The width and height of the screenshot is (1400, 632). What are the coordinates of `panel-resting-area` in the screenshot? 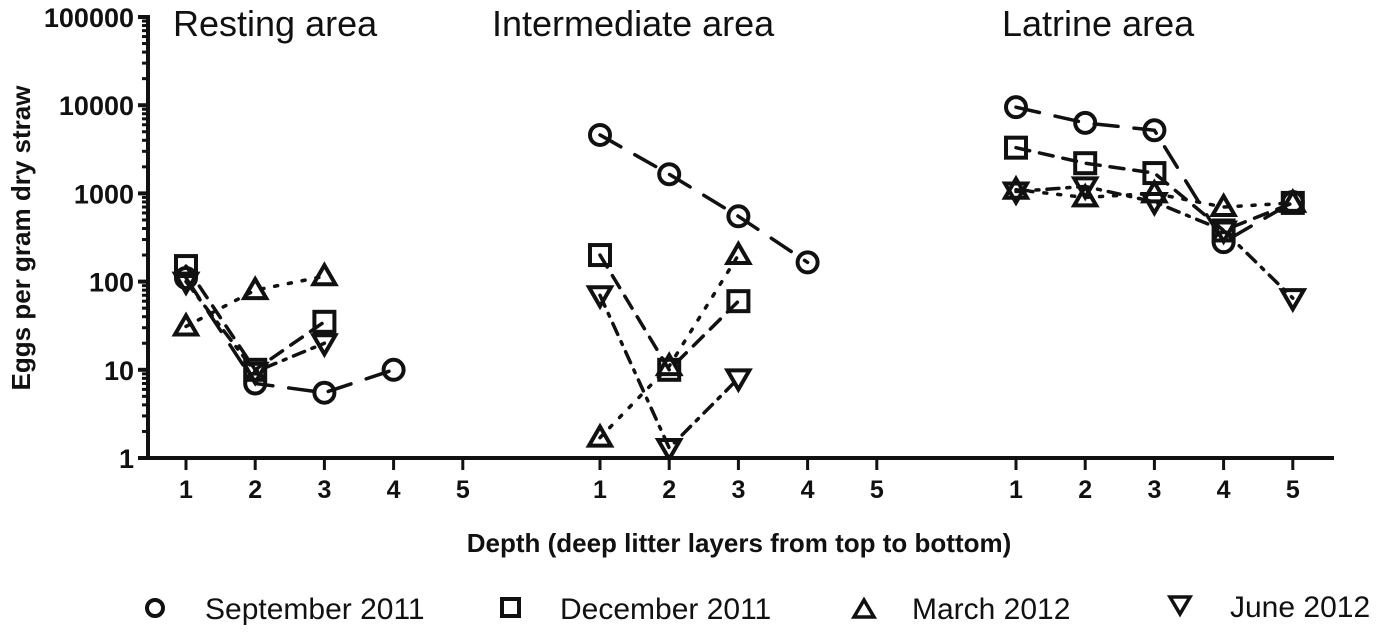 It's located at (288, 329).